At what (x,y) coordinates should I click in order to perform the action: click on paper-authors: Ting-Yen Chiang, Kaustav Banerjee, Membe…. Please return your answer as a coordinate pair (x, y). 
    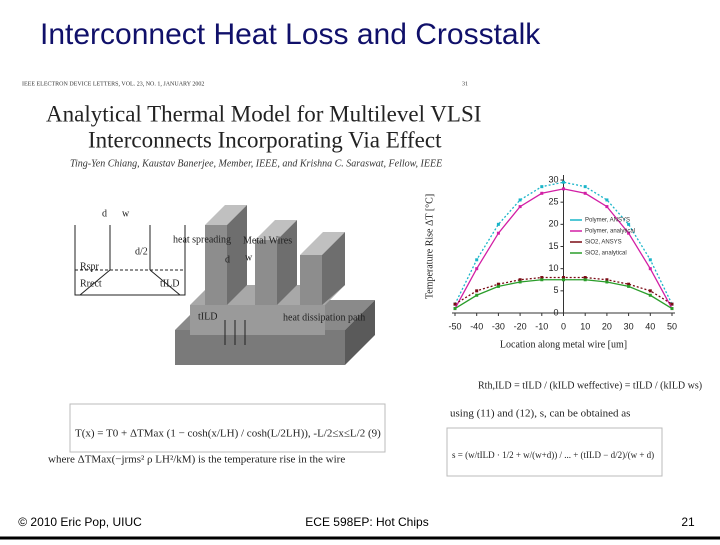
    Looking at the image, I should click on (256, 163).